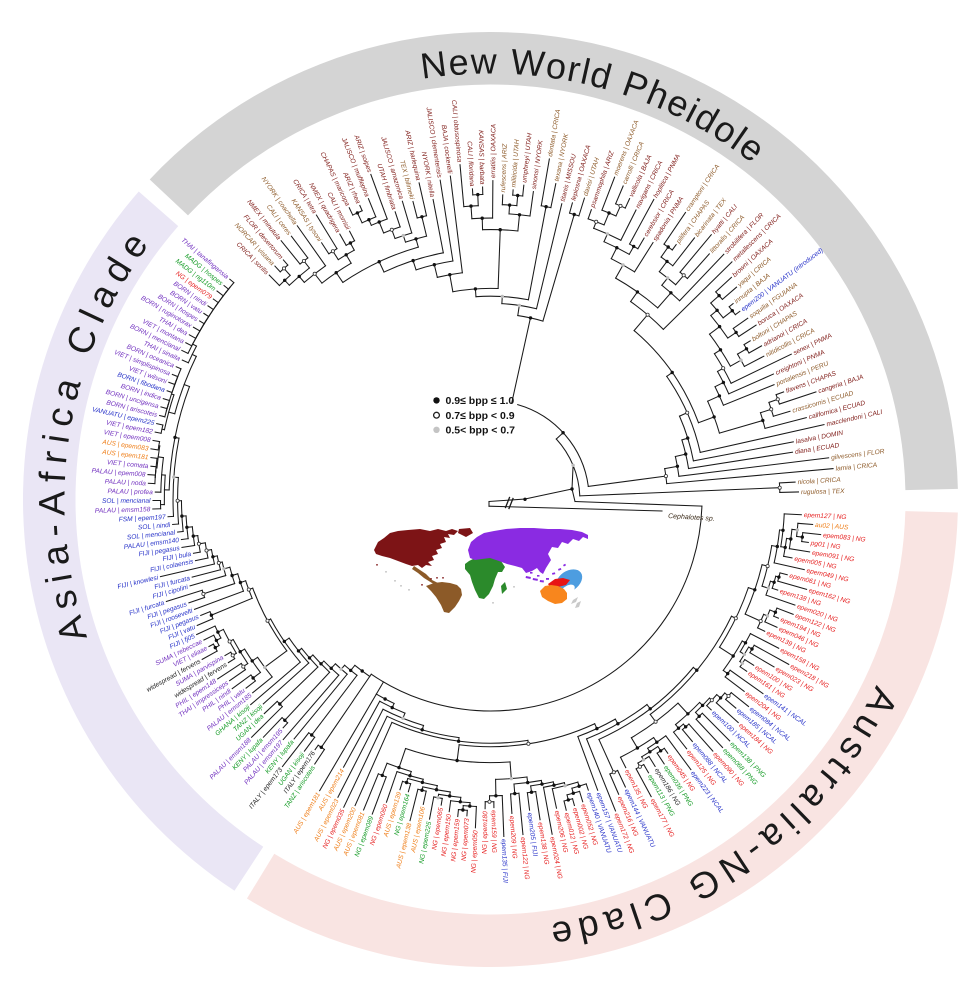  What do you see at coordinates (504, 861) in the screenshot?
I see `svg-text: epem135 | FIJI` at bounding box center [504, 861].